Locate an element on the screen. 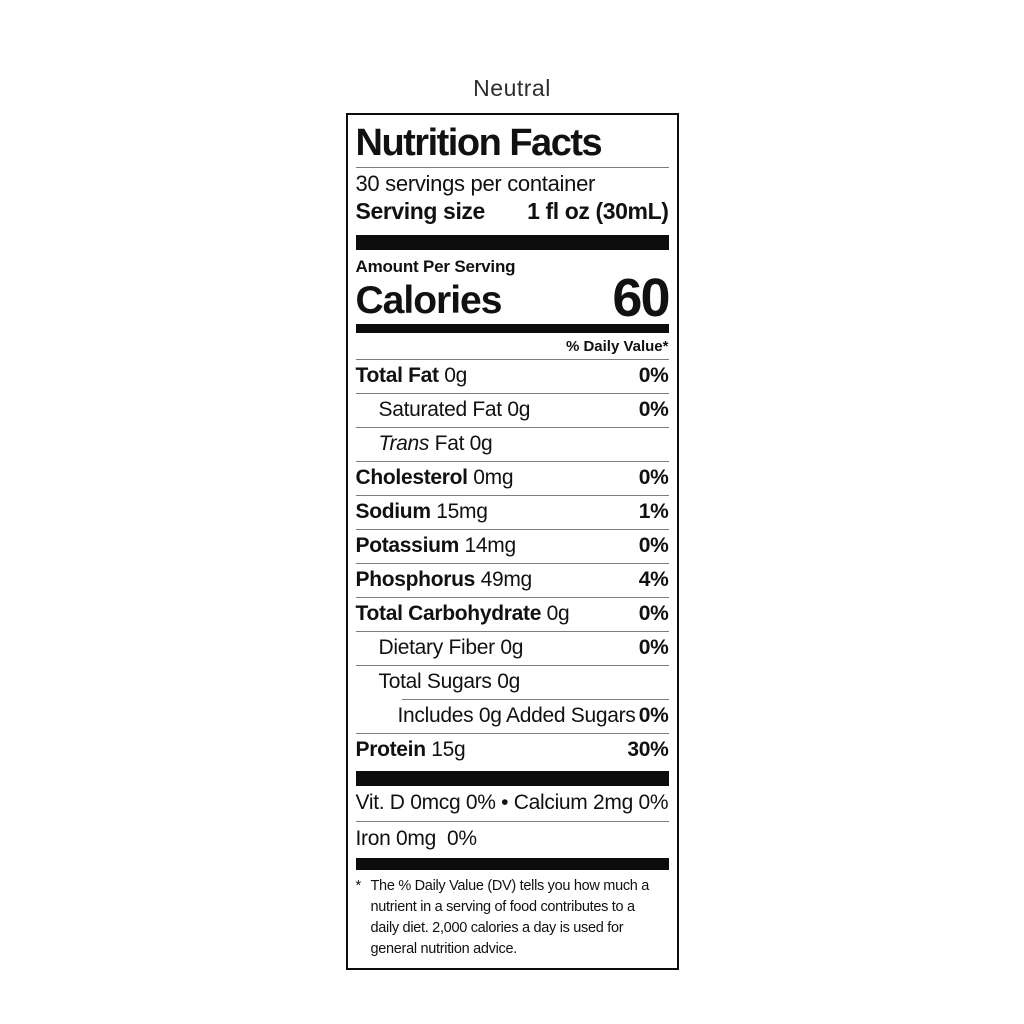 The image size is (1024, 1024). nutrient-name-amount: Saturated Fat 0g is located at coordinates (455, 410).